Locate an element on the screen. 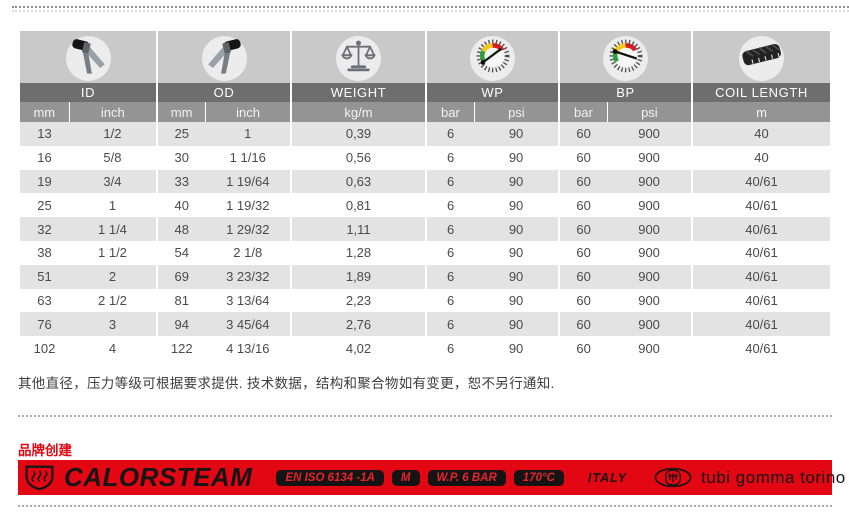 The height and width of the screenshot is (514, 849). cell-value: 13 is located at coordinates (44, 134).